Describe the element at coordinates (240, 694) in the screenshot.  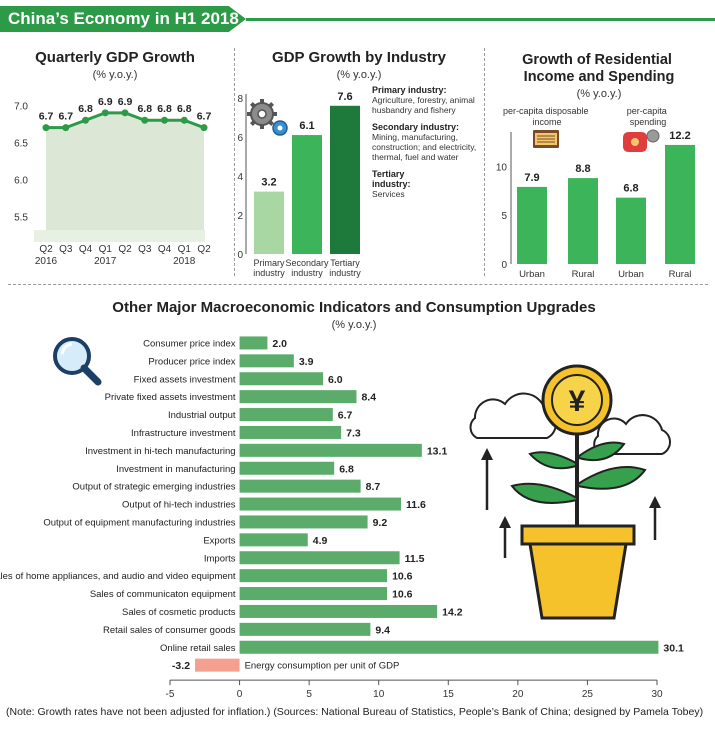
I see `macro-xtick-label: 0` at that location.